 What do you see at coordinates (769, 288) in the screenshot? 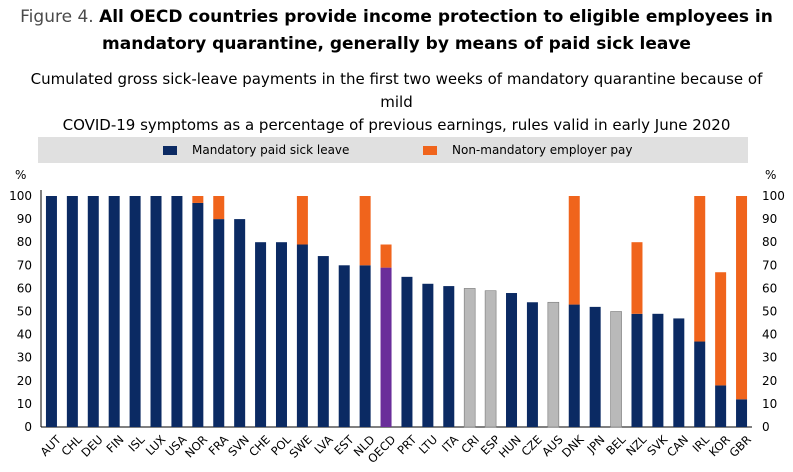
I see `y-tick-label-right: 60` at bounding box center [769, 288].